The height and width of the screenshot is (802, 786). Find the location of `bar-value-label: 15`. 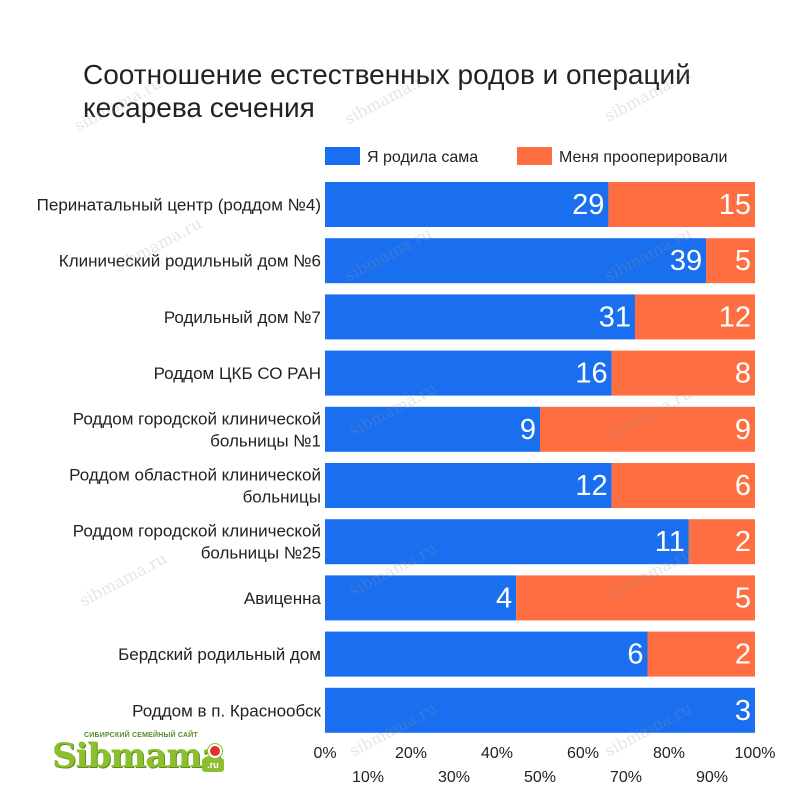

bar-value-label: 15 is located at coordinates (735, 205).